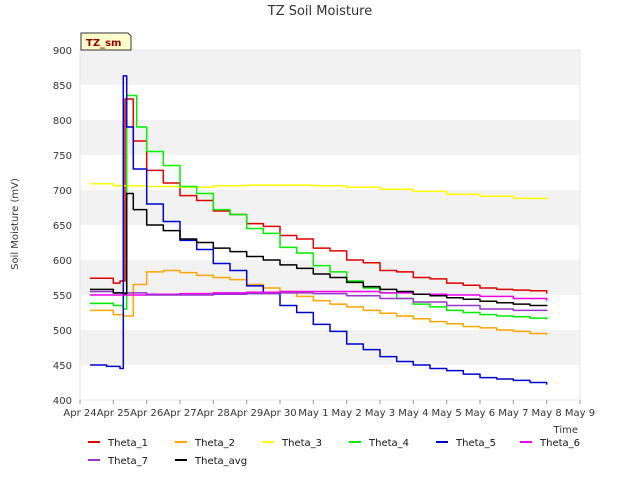 This screenshot has width=640, height=480. What do you see at coordinates (62, 86) in the screenshot?
I see `y-tick-label: 850` at bounding box center [62, 86].